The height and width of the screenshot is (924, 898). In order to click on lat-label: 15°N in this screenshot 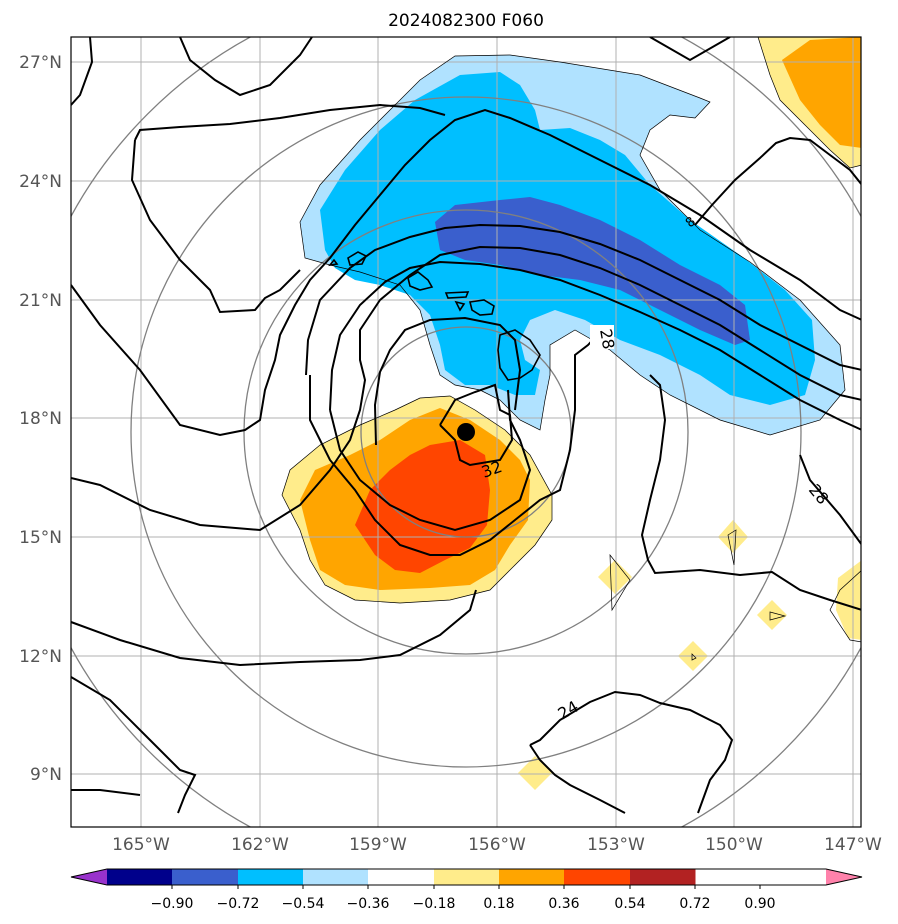, I will do `click(40, 538)`.